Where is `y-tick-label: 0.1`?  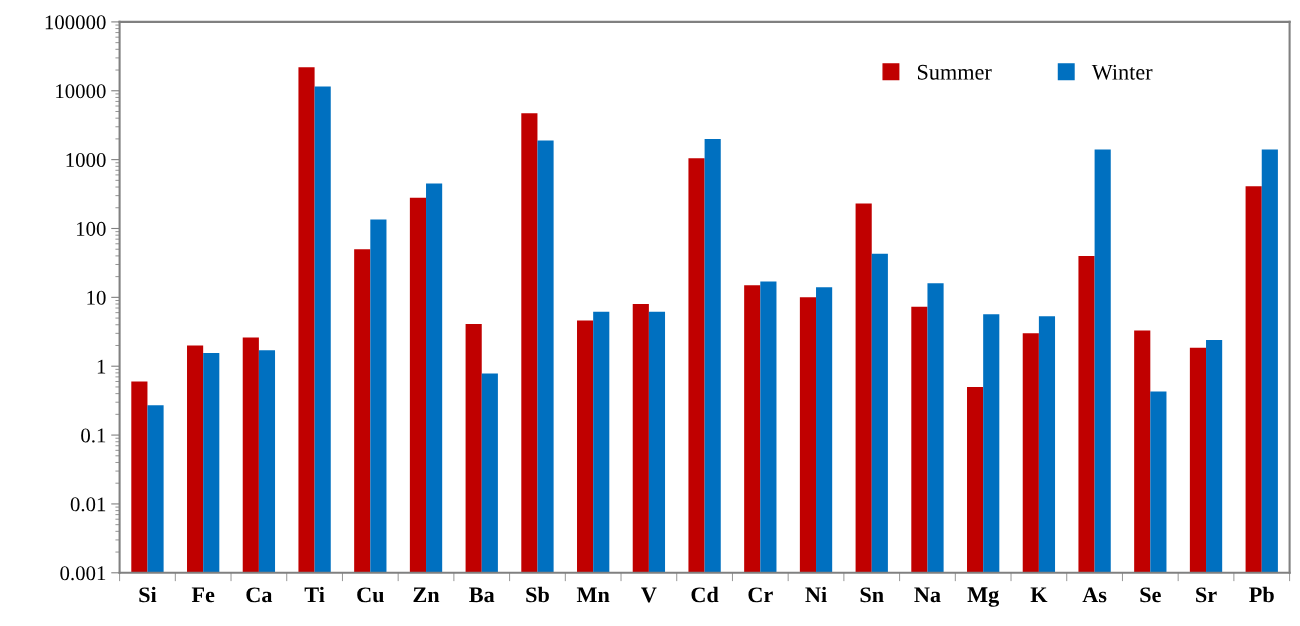
y-tick-label: 0.1 is located at coordinates (93, 435).